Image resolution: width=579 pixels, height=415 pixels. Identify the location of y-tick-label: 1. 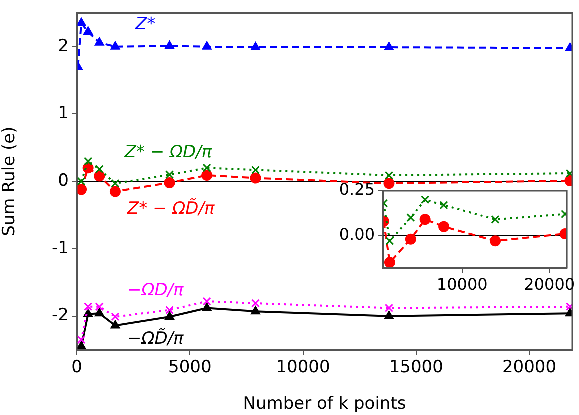
(63, 114).